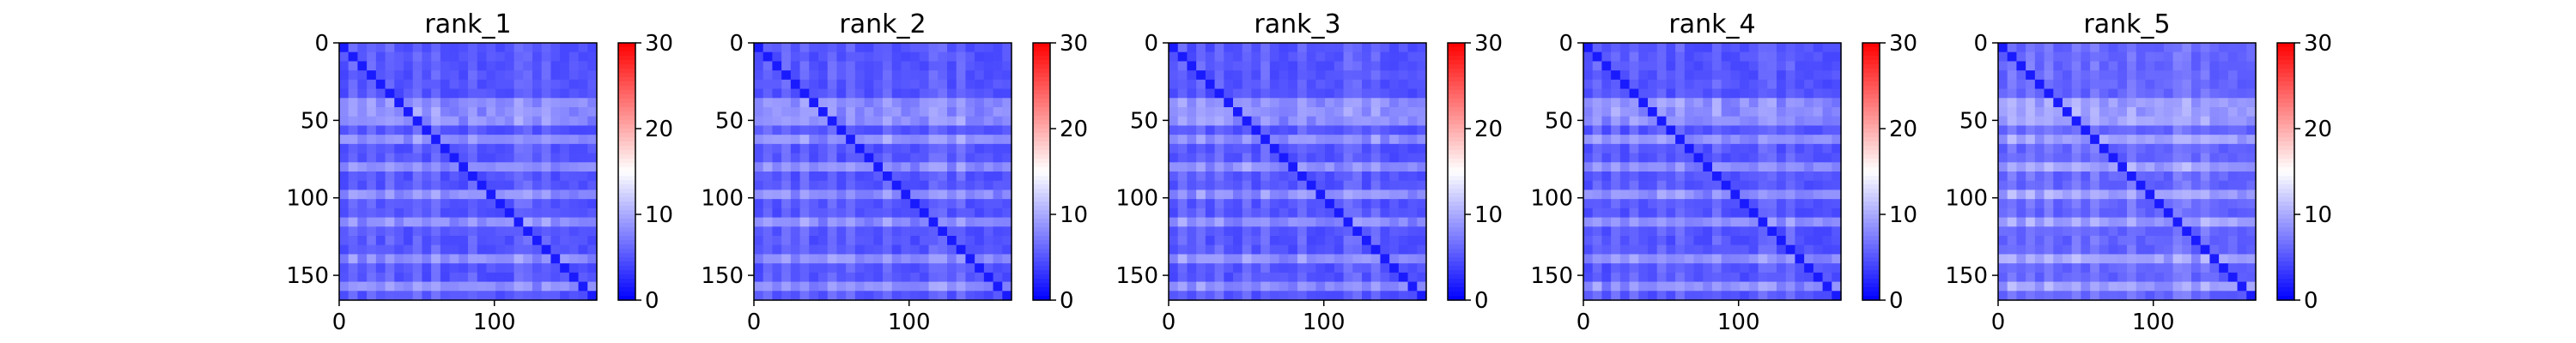 The image size is (2576, 343). What do you see at coordinates (2153, 322) in the screenshot?
I see `x-tick-label: 100` at bounding box center [2153, 322].